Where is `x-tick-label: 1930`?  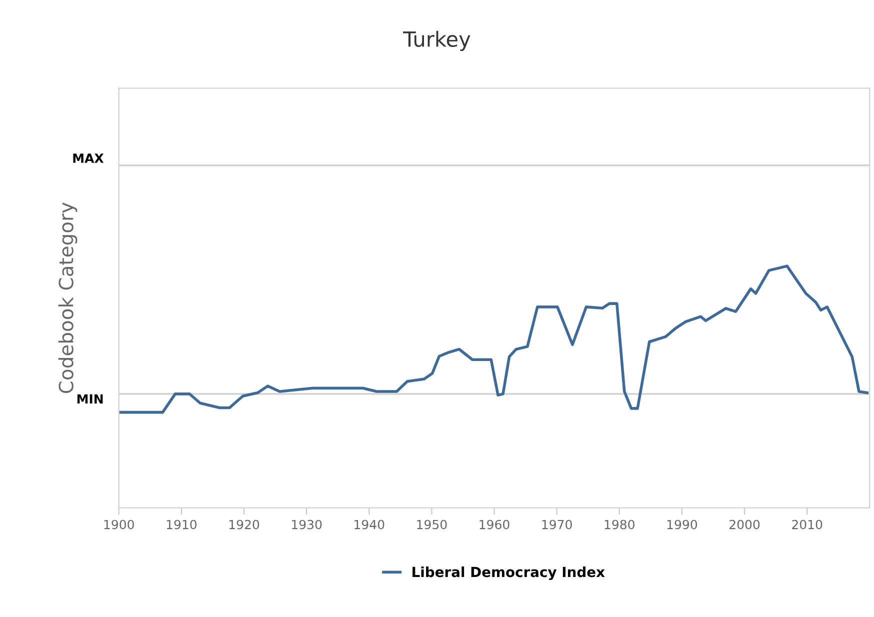
x-tick-label: 1930 is located at coordinates (307, 525).